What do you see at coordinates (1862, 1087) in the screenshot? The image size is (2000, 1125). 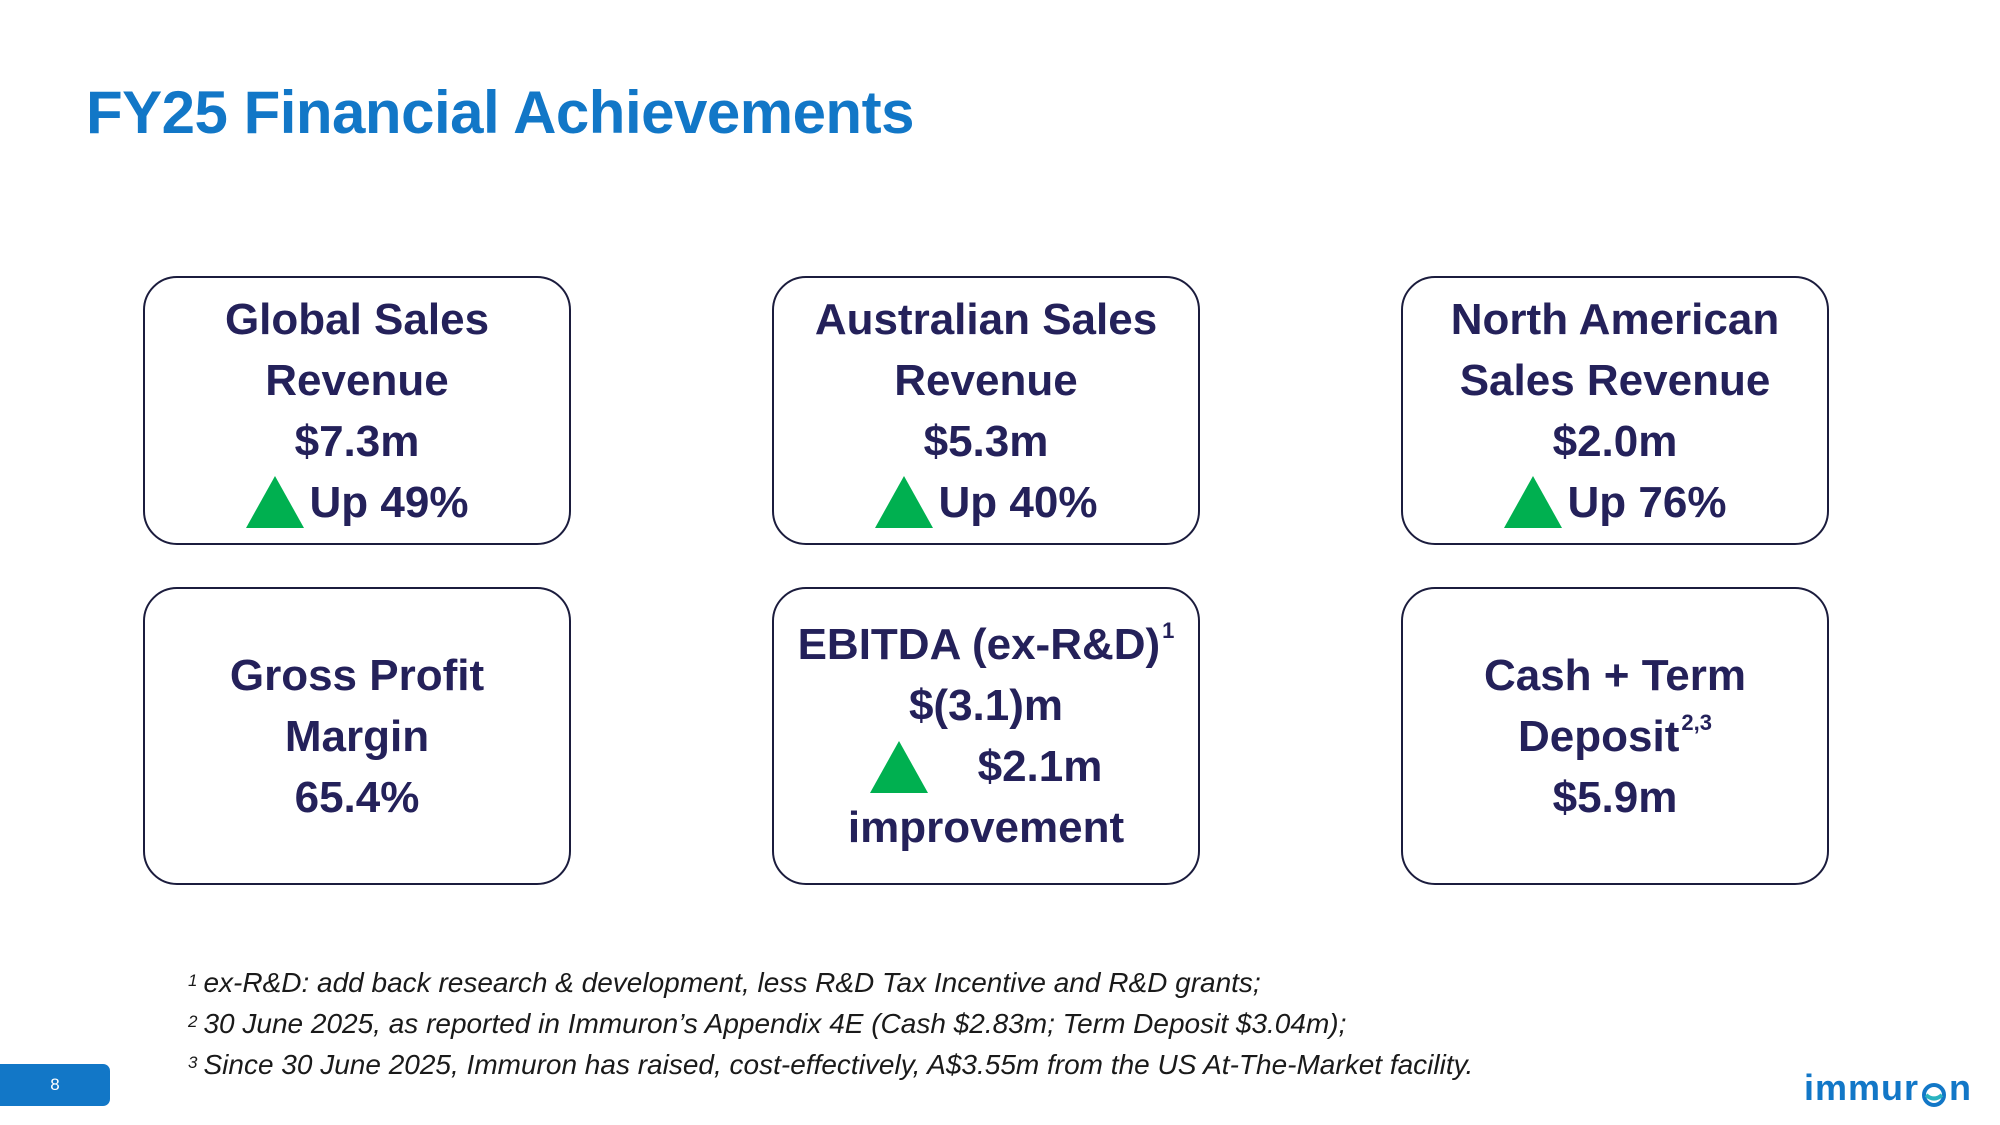 I see `logo-text: immur` at bounding box center [1862, 1087].